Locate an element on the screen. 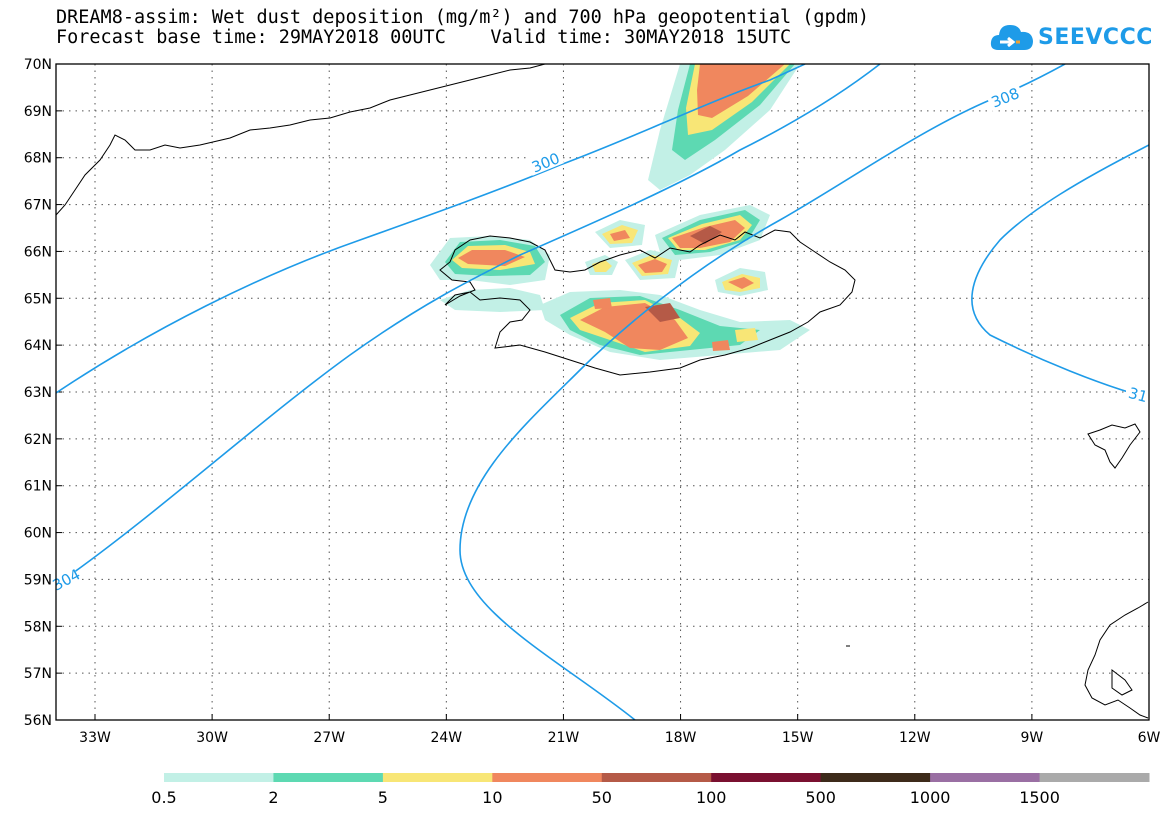 This screenshot has width=1175, height=815. longitude-label: 24W is located at coordinates (446, 738).